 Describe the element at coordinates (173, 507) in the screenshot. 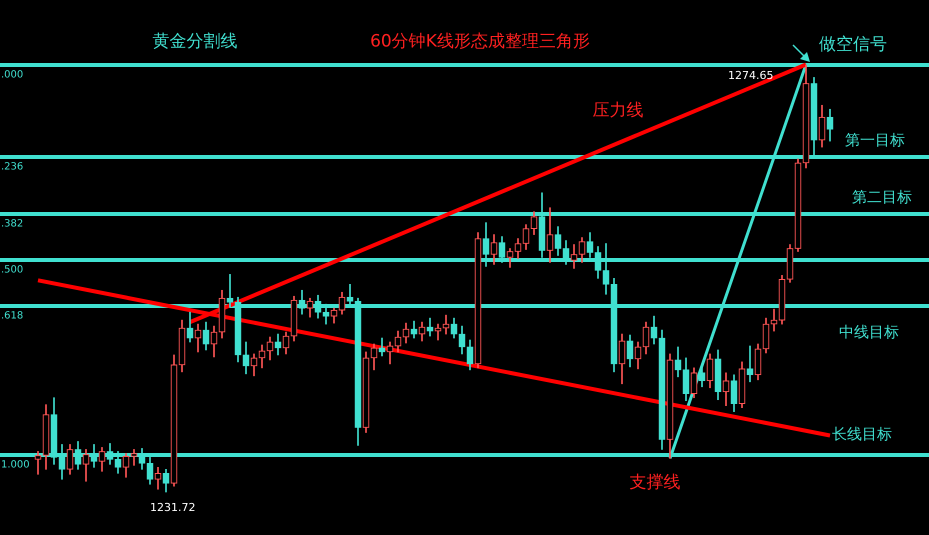

I see `text: 1231.72` at that location.